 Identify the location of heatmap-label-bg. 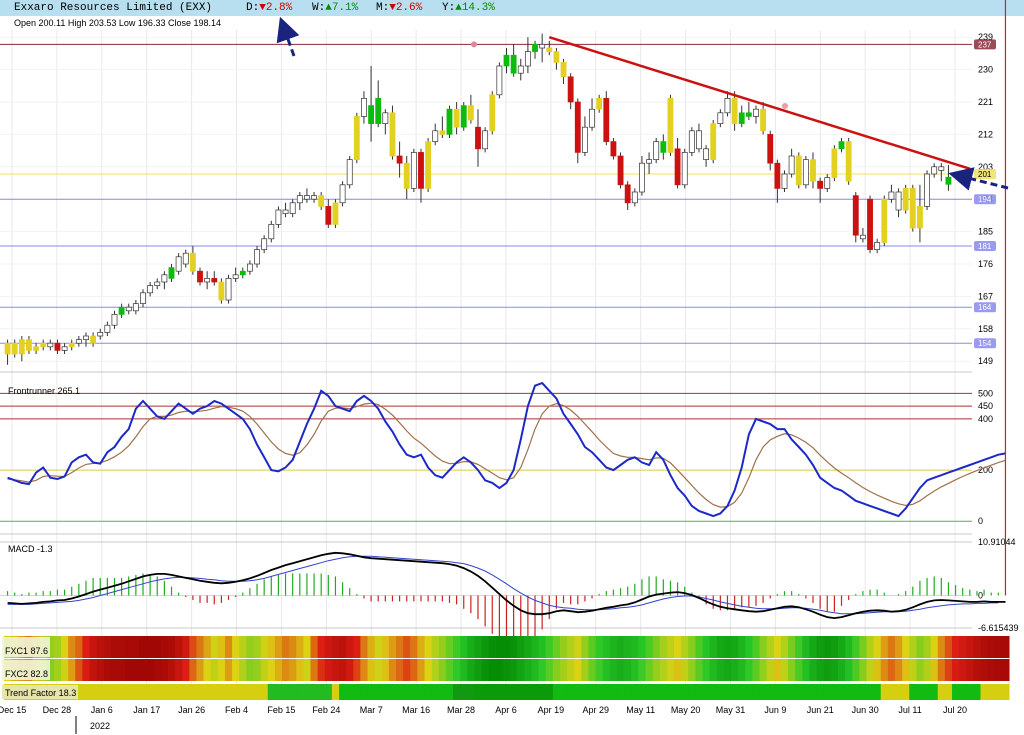
(40, 692).